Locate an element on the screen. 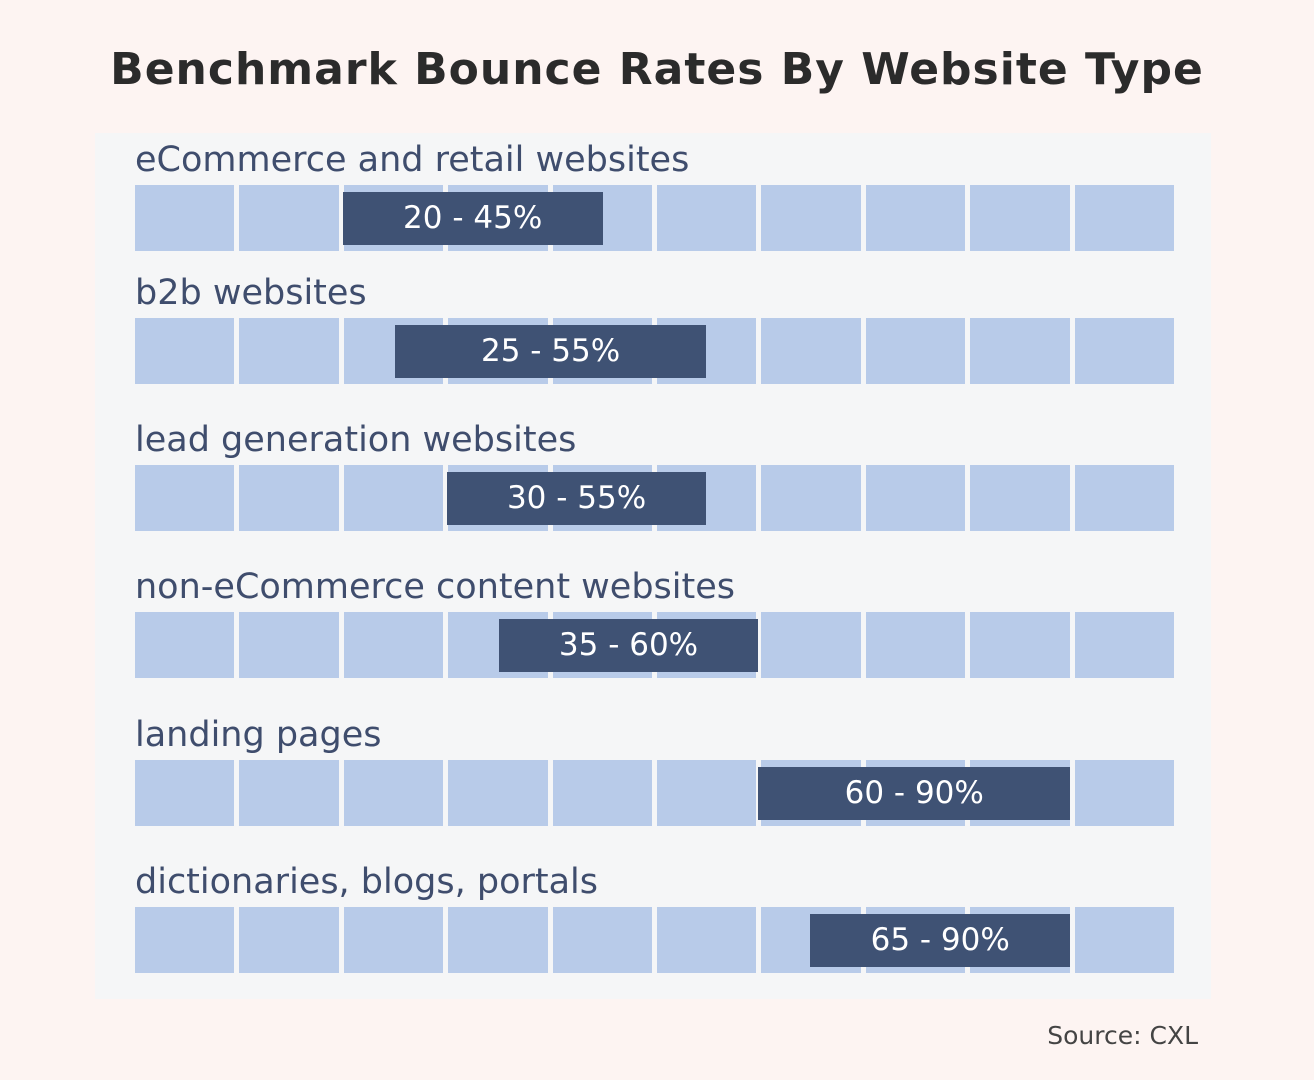 This screenshot has height=1080, width=1314. range-label: 35 - 60% is located at coordinates (628, 645).